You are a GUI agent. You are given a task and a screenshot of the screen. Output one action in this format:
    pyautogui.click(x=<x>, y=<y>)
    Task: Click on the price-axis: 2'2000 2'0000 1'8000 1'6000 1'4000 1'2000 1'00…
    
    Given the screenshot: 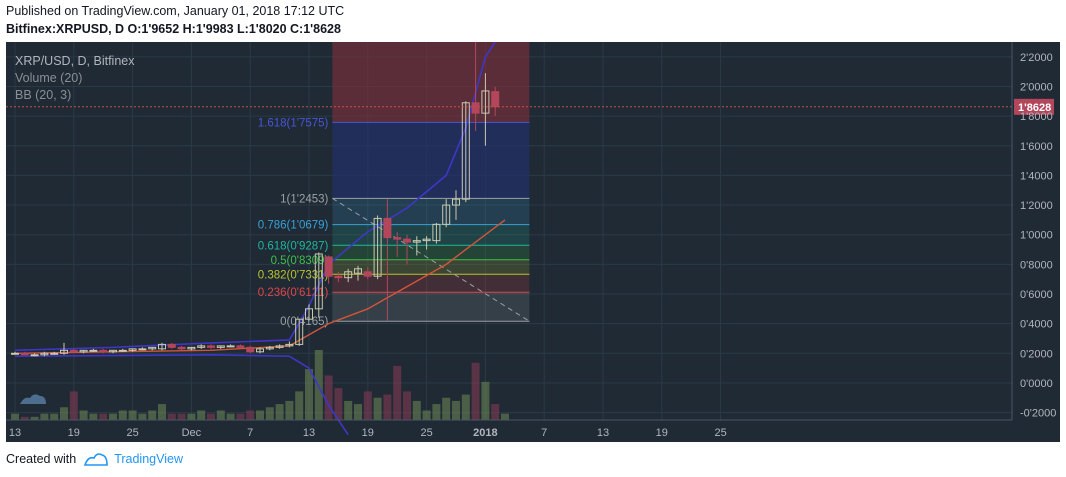 What is the action you would take?
    pyautogui.click(x=1033, y=231)
    